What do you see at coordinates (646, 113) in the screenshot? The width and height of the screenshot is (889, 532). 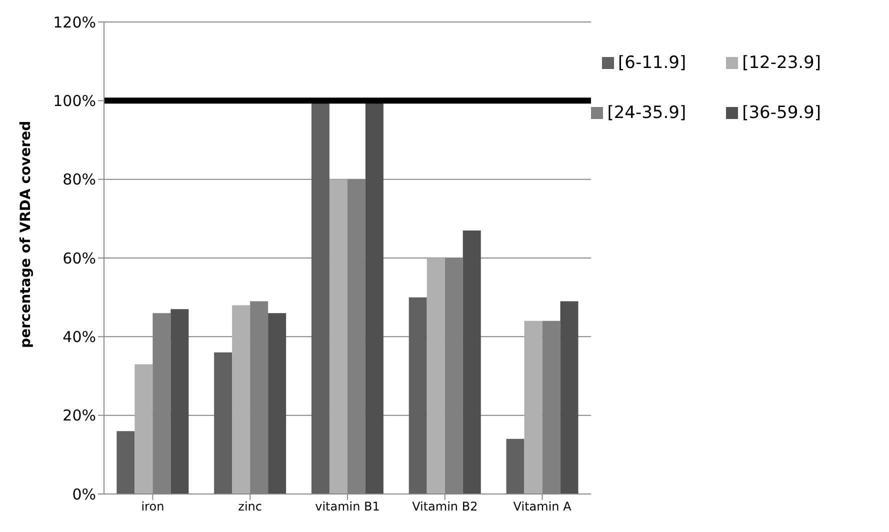 I see `legend-label: [24-35.9]` at bounding box center [646, 113].